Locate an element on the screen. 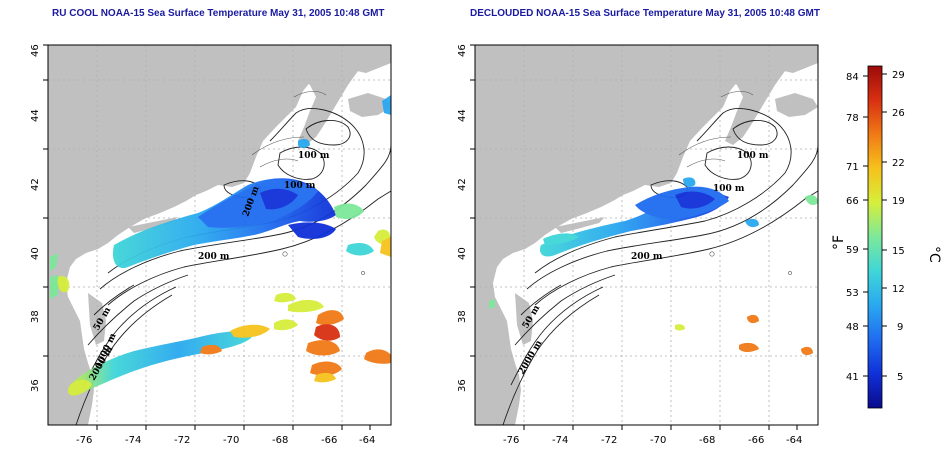 The height and width of the screenshot is (475, 950). right-sst-patches is located at coordinates (653, 266).